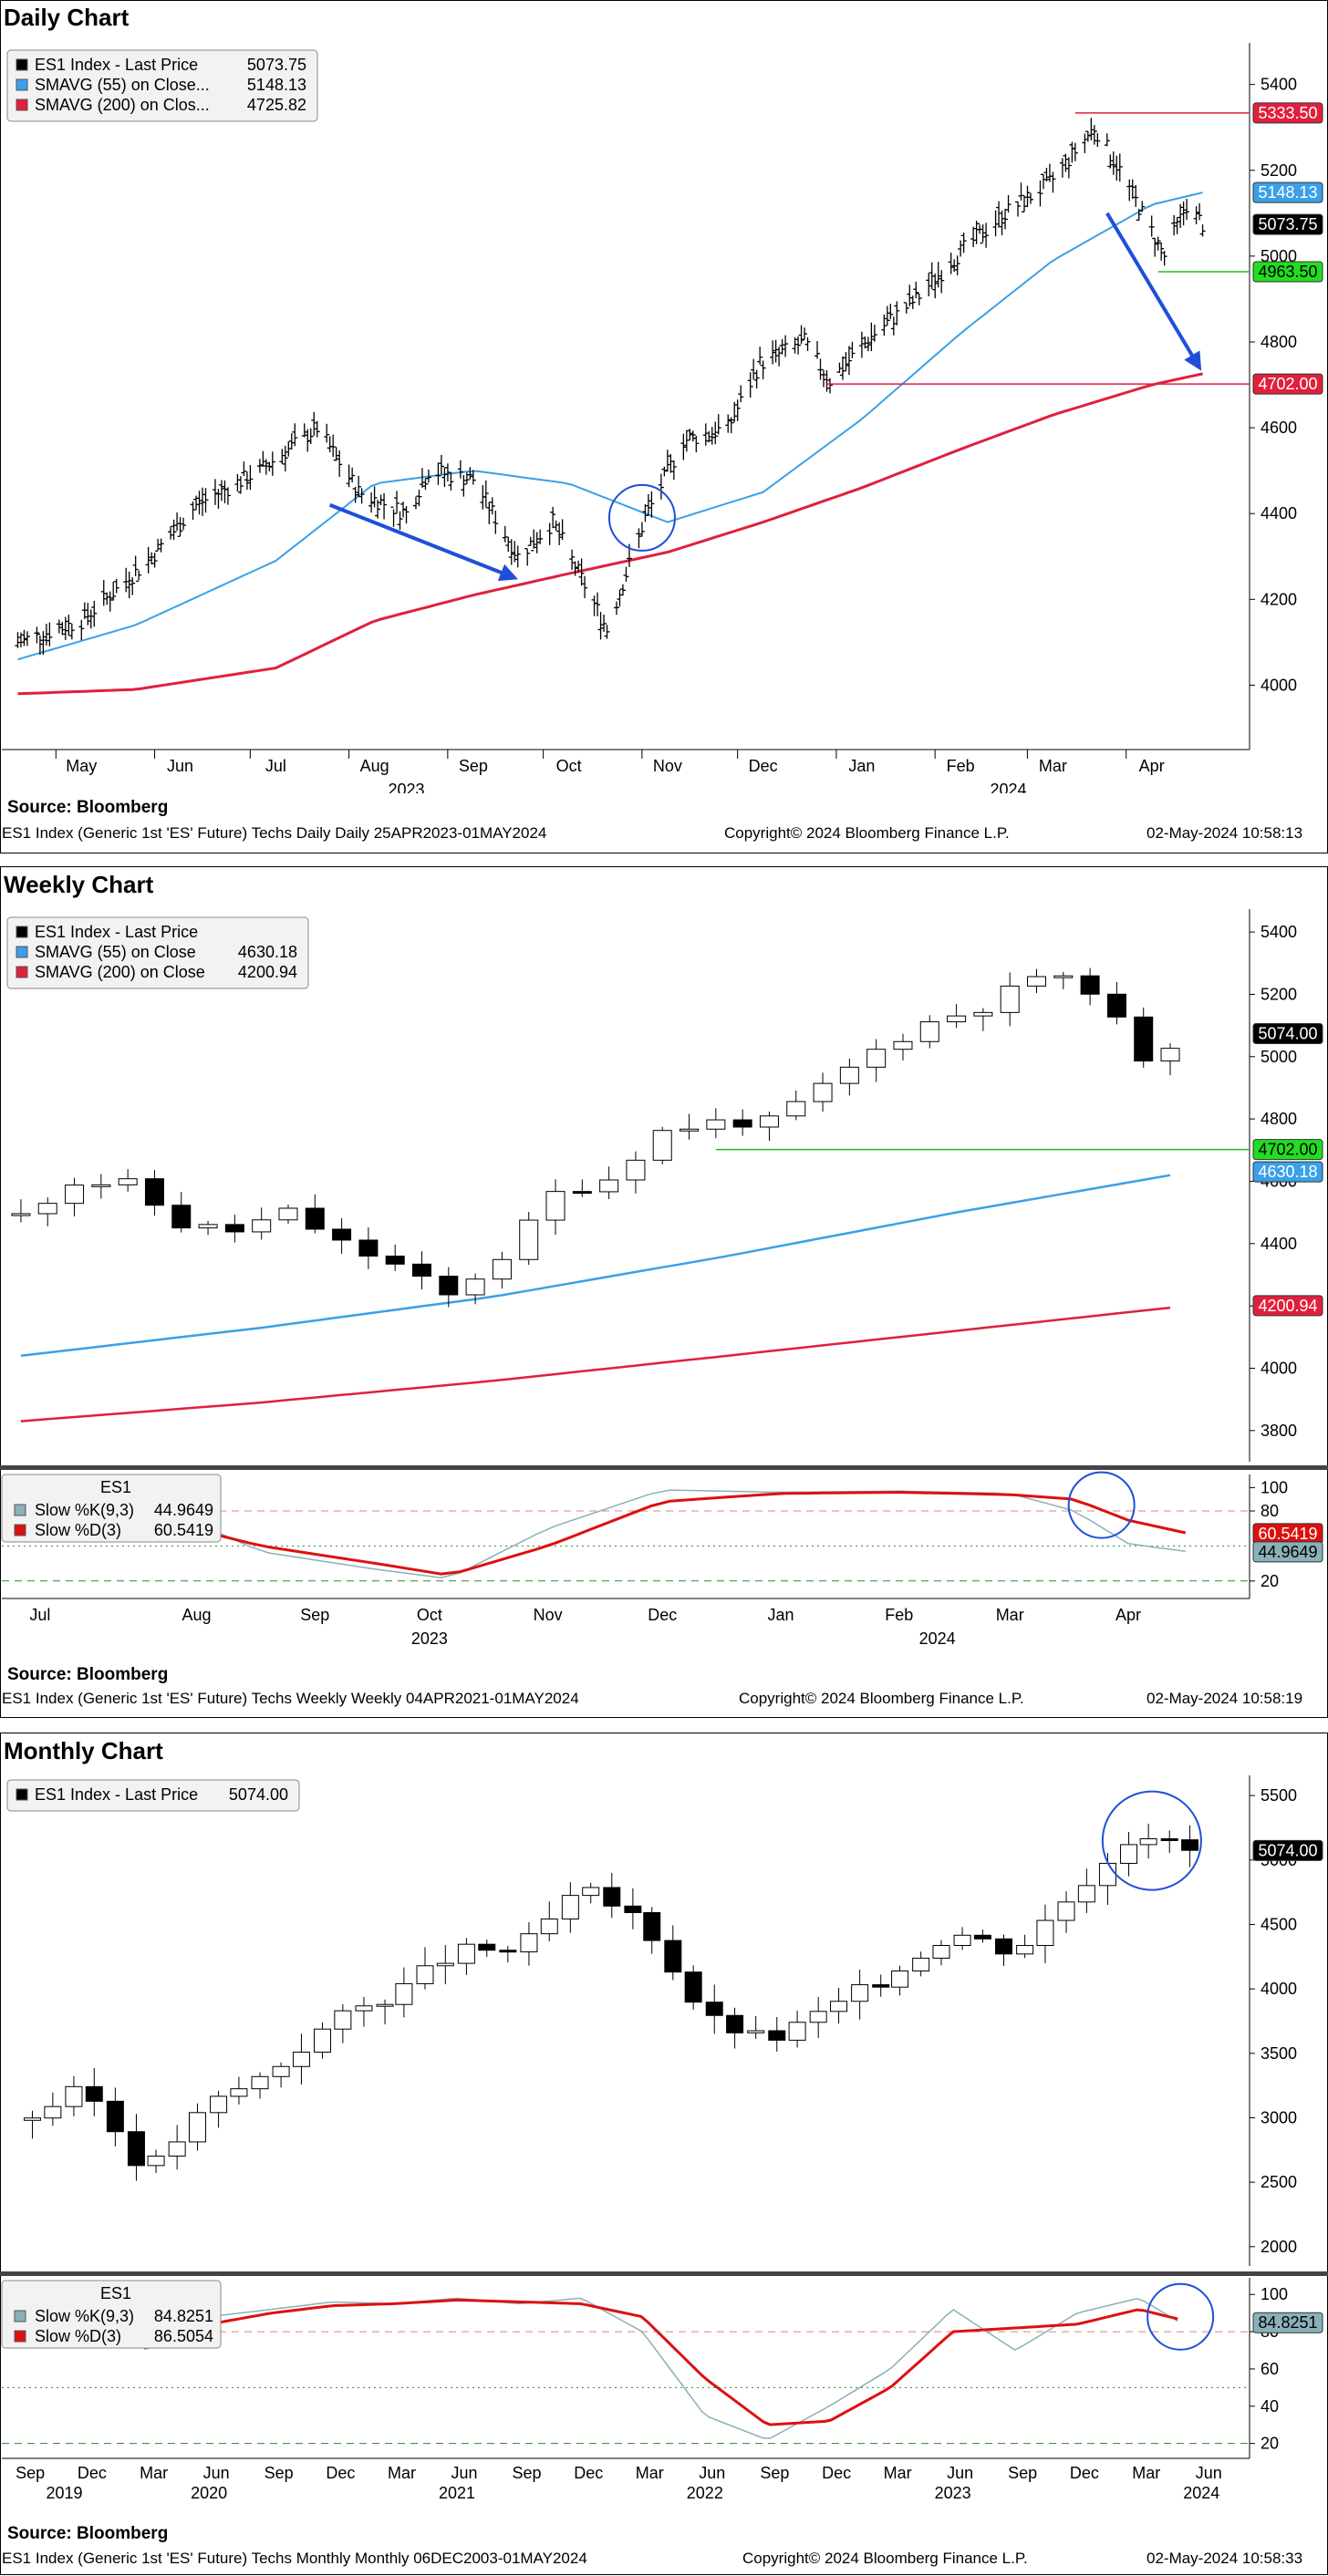 This screenshot has width=1328, height=2576. I want to click on weekly-source: Source: Bloomberg, so click(88, 1675).